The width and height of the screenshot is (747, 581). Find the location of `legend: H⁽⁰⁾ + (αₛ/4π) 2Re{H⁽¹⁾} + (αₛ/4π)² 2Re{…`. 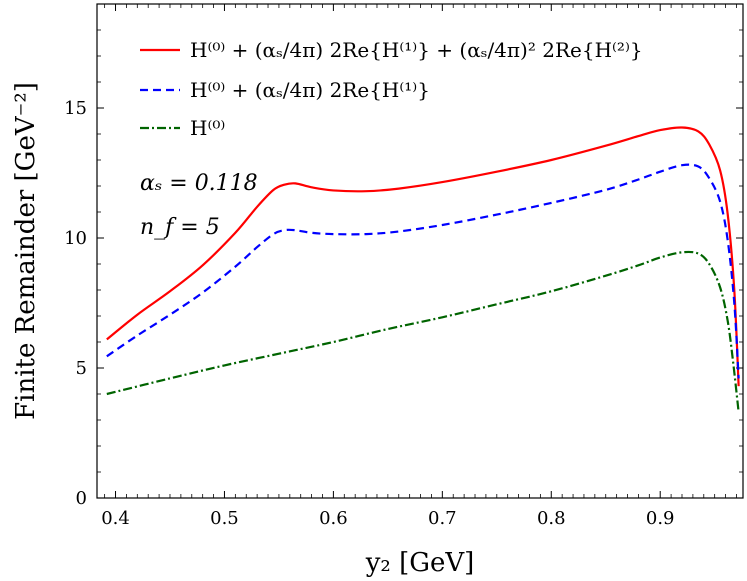

legend: H⁽⁰⁾ + (αₛ/4π) 2Re{H⁽¹⁾} + (αₛ/4π)² 2Re{… is located at coordinates (391, 89).